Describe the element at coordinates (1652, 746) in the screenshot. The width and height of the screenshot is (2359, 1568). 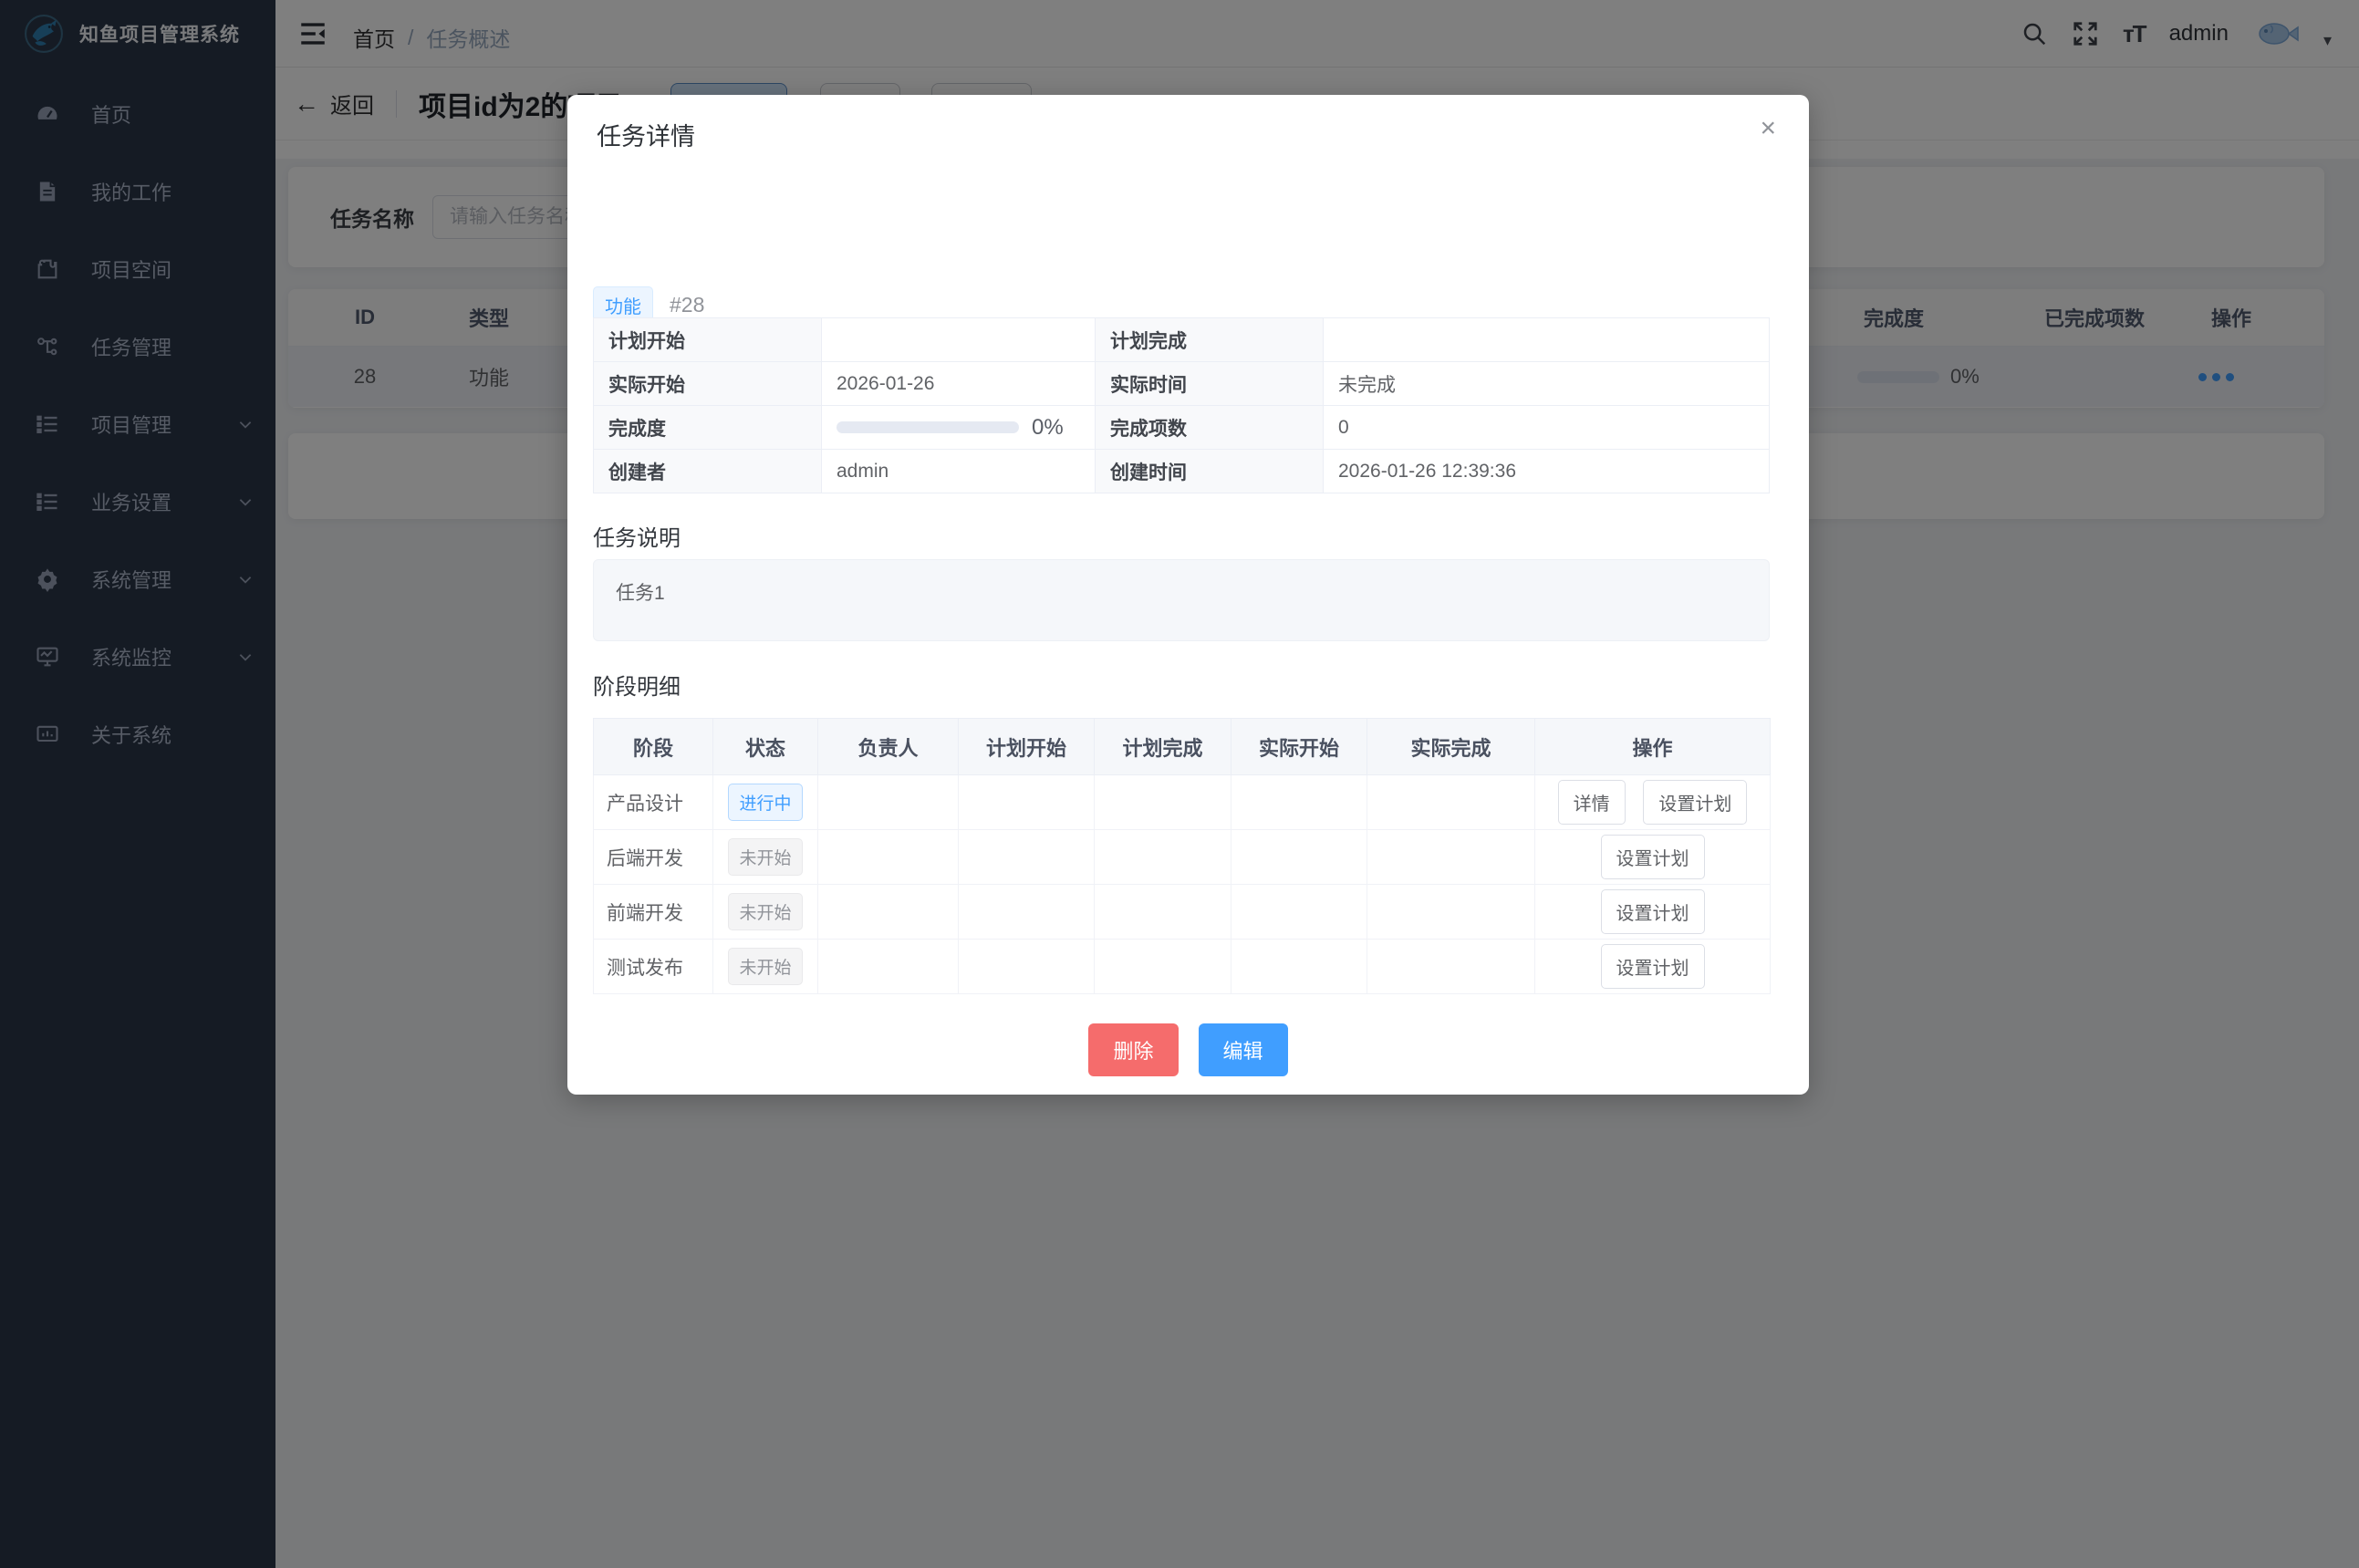
I see `col-actions: 操作` at that location.